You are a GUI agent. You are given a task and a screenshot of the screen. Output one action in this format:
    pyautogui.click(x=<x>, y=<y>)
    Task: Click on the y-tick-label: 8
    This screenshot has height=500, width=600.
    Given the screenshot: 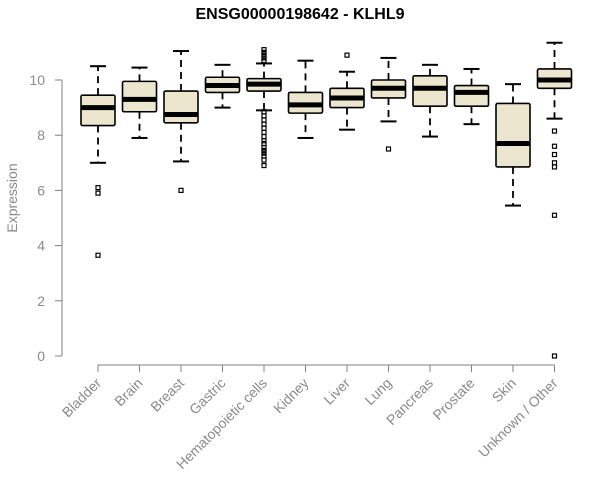 What is the action you would take?
    pyautogui.click(x=41, y=135)
    